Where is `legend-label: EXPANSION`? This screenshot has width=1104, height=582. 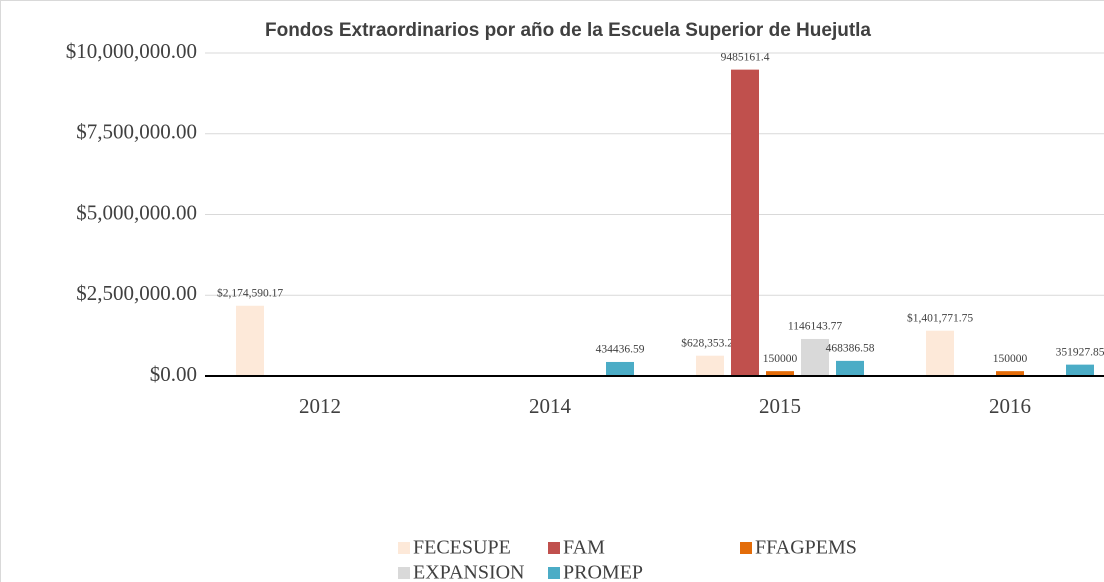 legend-label: EXPANSION is located at coordinates (469, 572).